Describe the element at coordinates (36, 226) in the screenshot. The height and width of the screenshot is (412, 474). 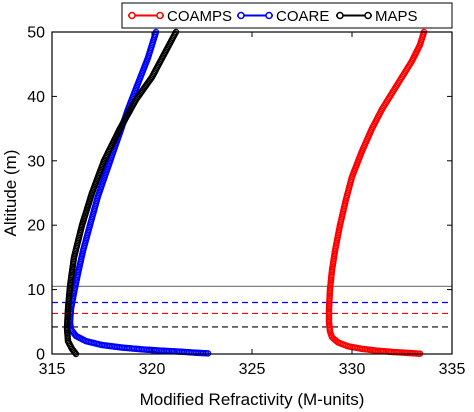
I see `y-tick-label-2: 20` at that location.